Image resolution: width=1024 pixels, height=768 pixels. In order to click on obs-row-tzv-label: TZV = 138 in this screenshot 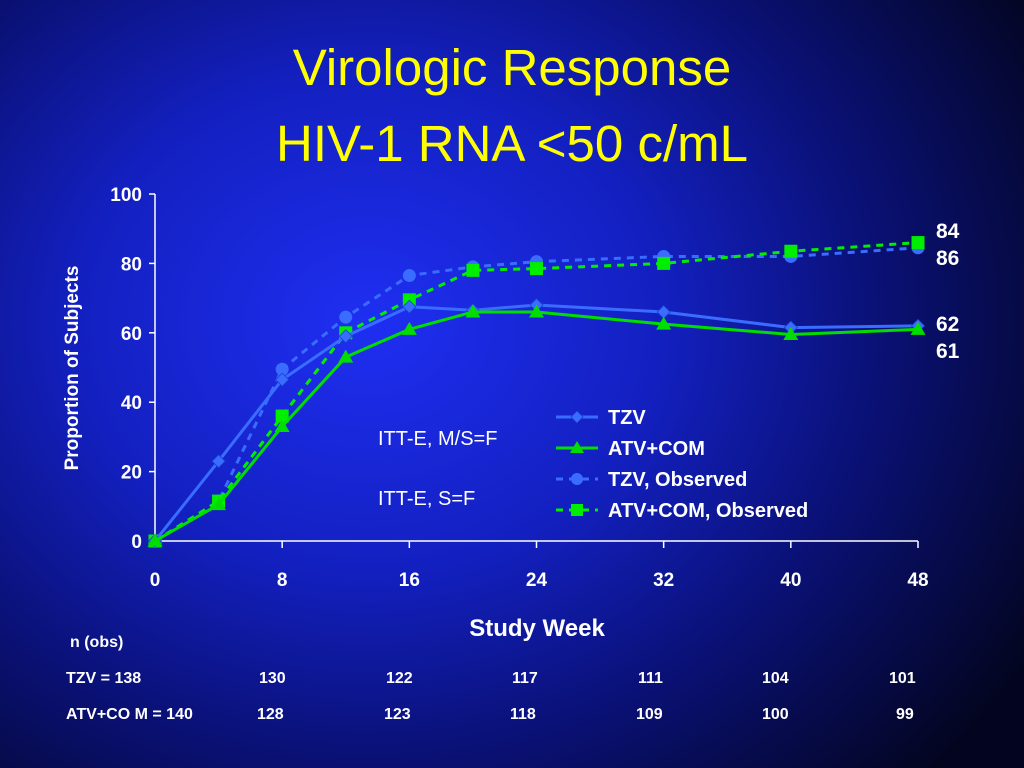, I will do `click(104, 678)`.